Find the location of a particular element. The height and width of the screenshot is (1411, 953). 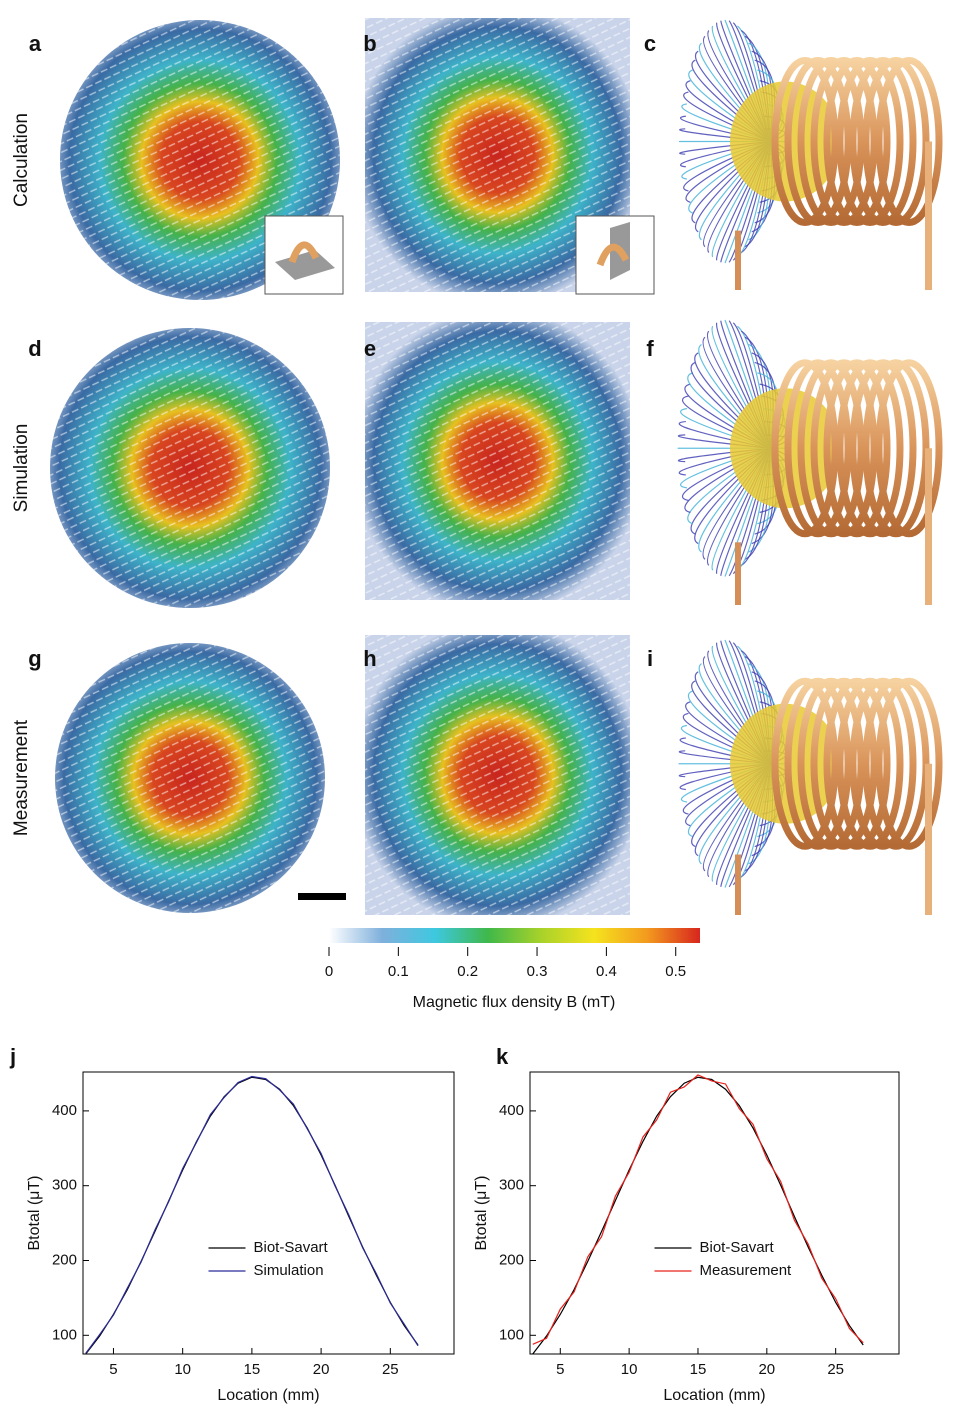

colorbar-tick-label: 0 is located at coordinates (329, 971).